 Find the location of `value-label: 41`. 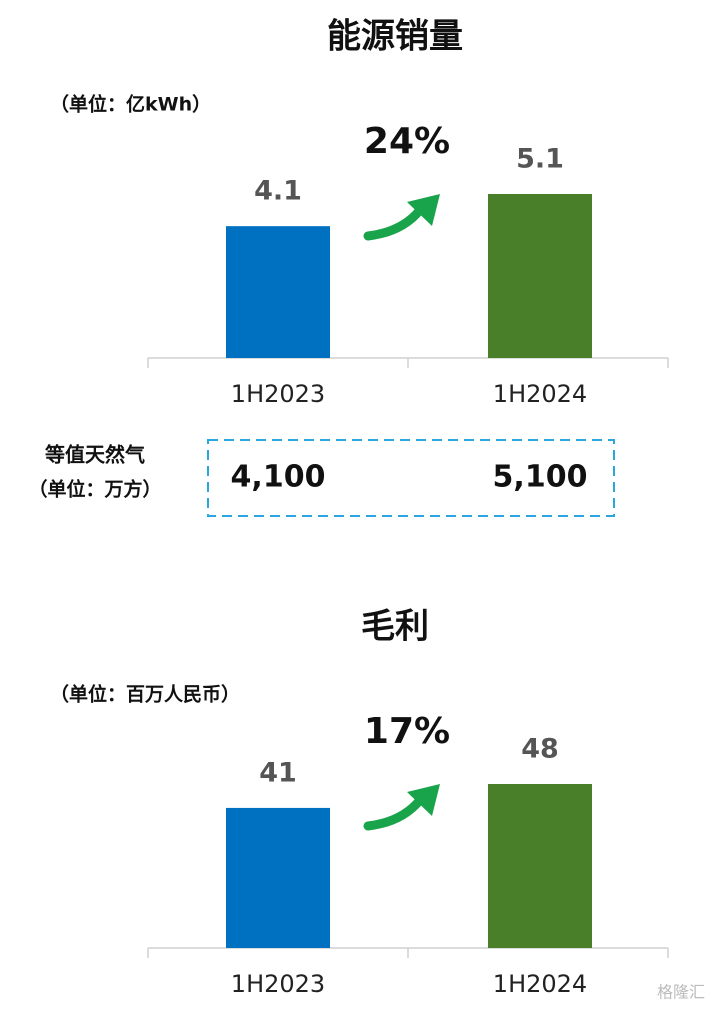

value-label: 41 is located at coordinates (278, 772).